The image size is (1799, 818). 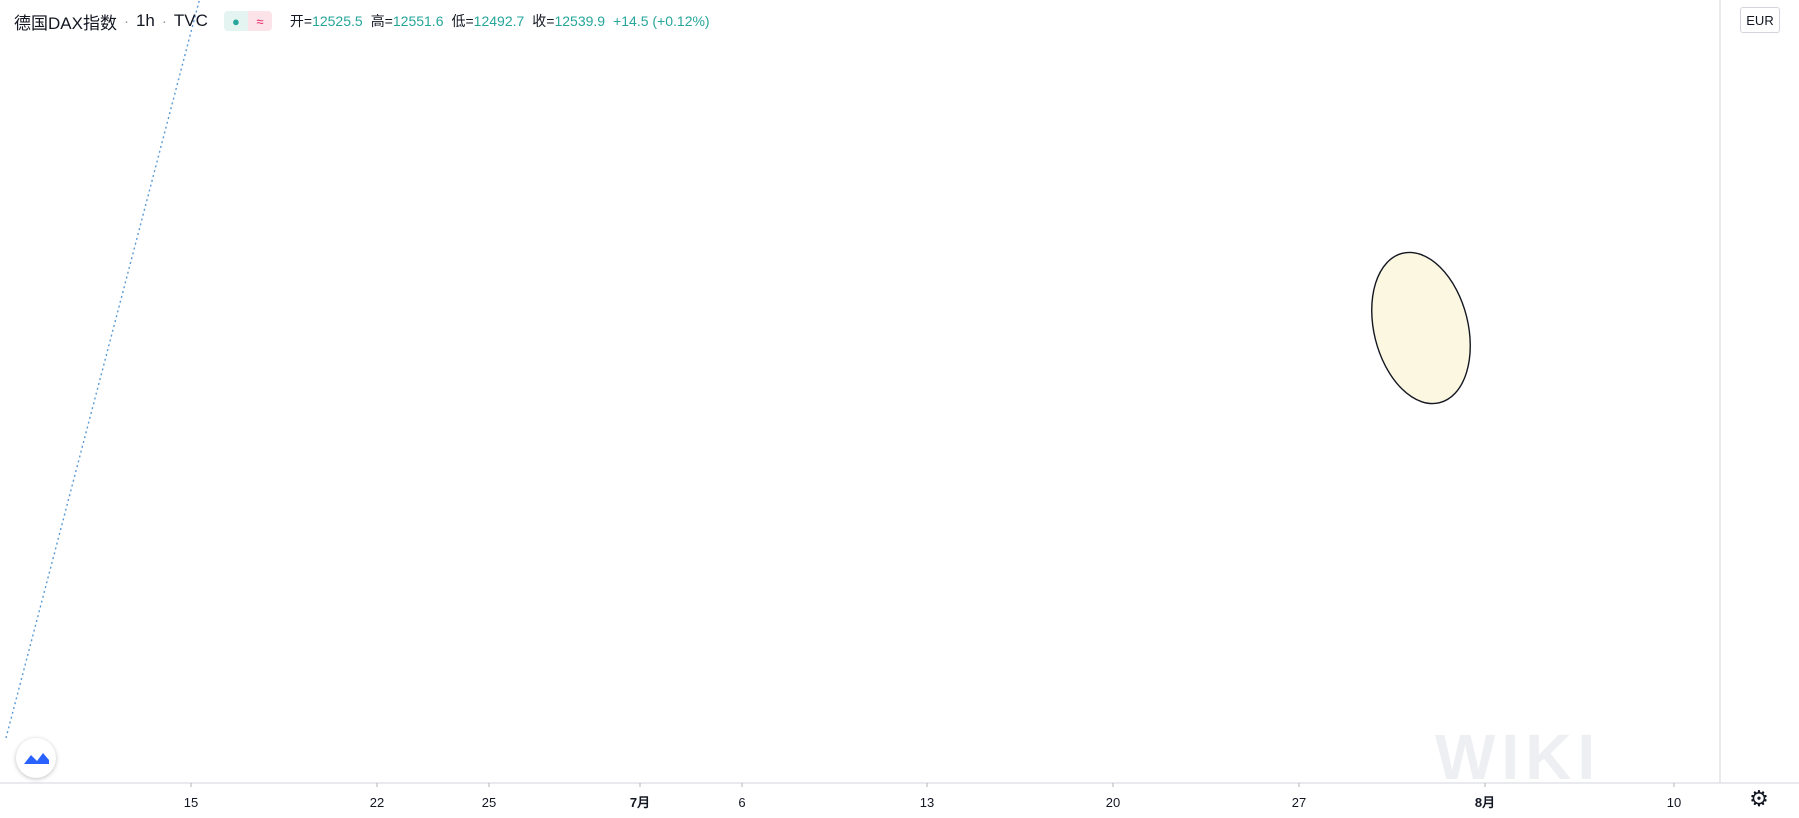 I want to click on legend-toggle: ● ≈, so click(x=247, y=21).